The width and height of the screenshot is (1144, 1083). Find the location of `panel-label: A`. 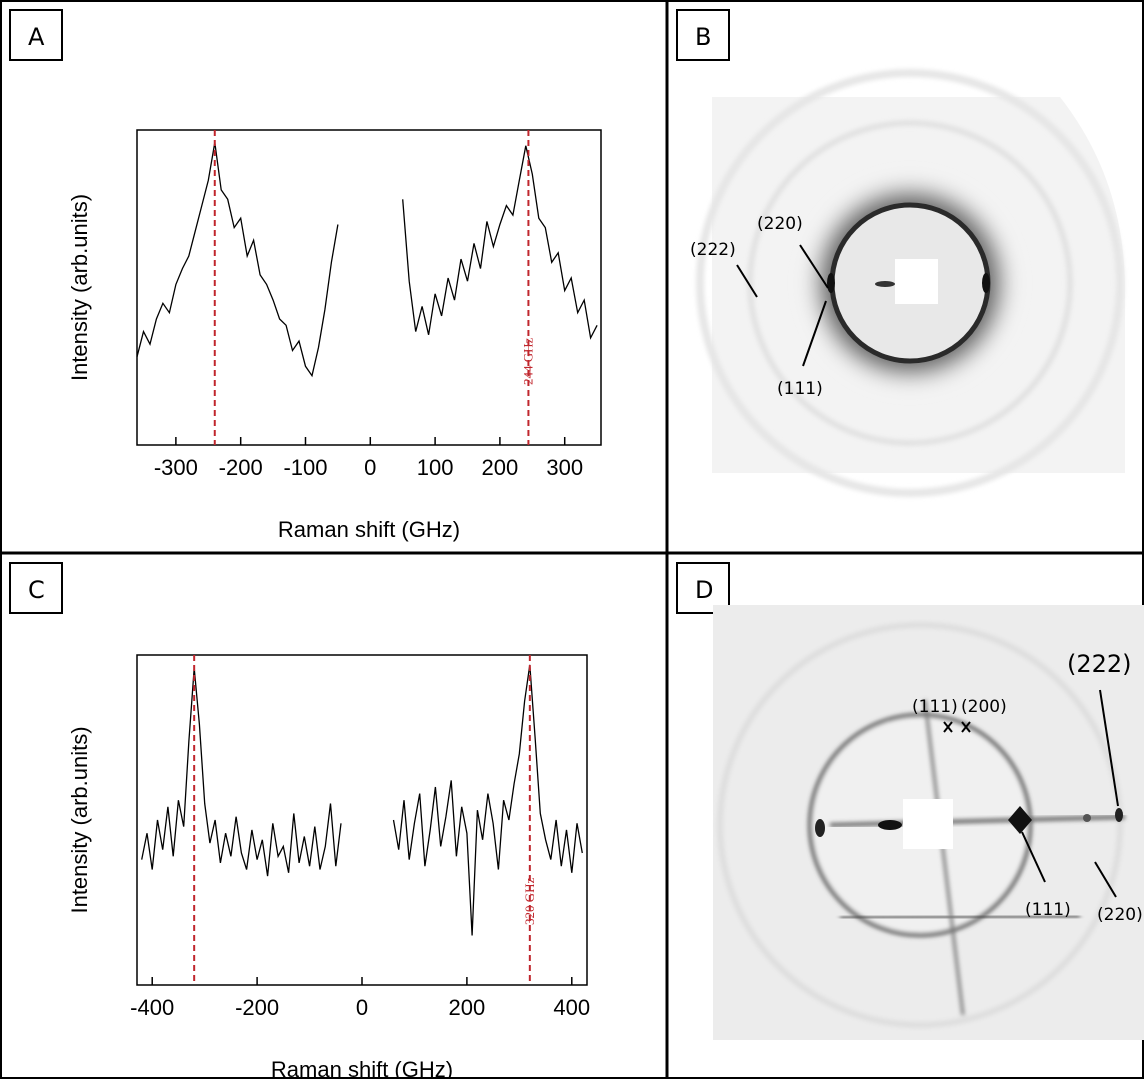

panel-label: A is located at coordinates (36, 37).